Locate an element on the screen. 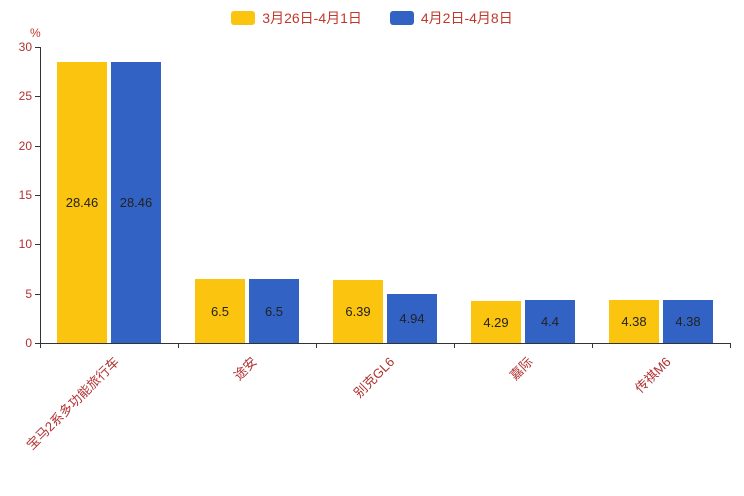 The width and height of the screenshot is (744, 496). bar-series2: 4.38 is located at coordinates (688, 321).